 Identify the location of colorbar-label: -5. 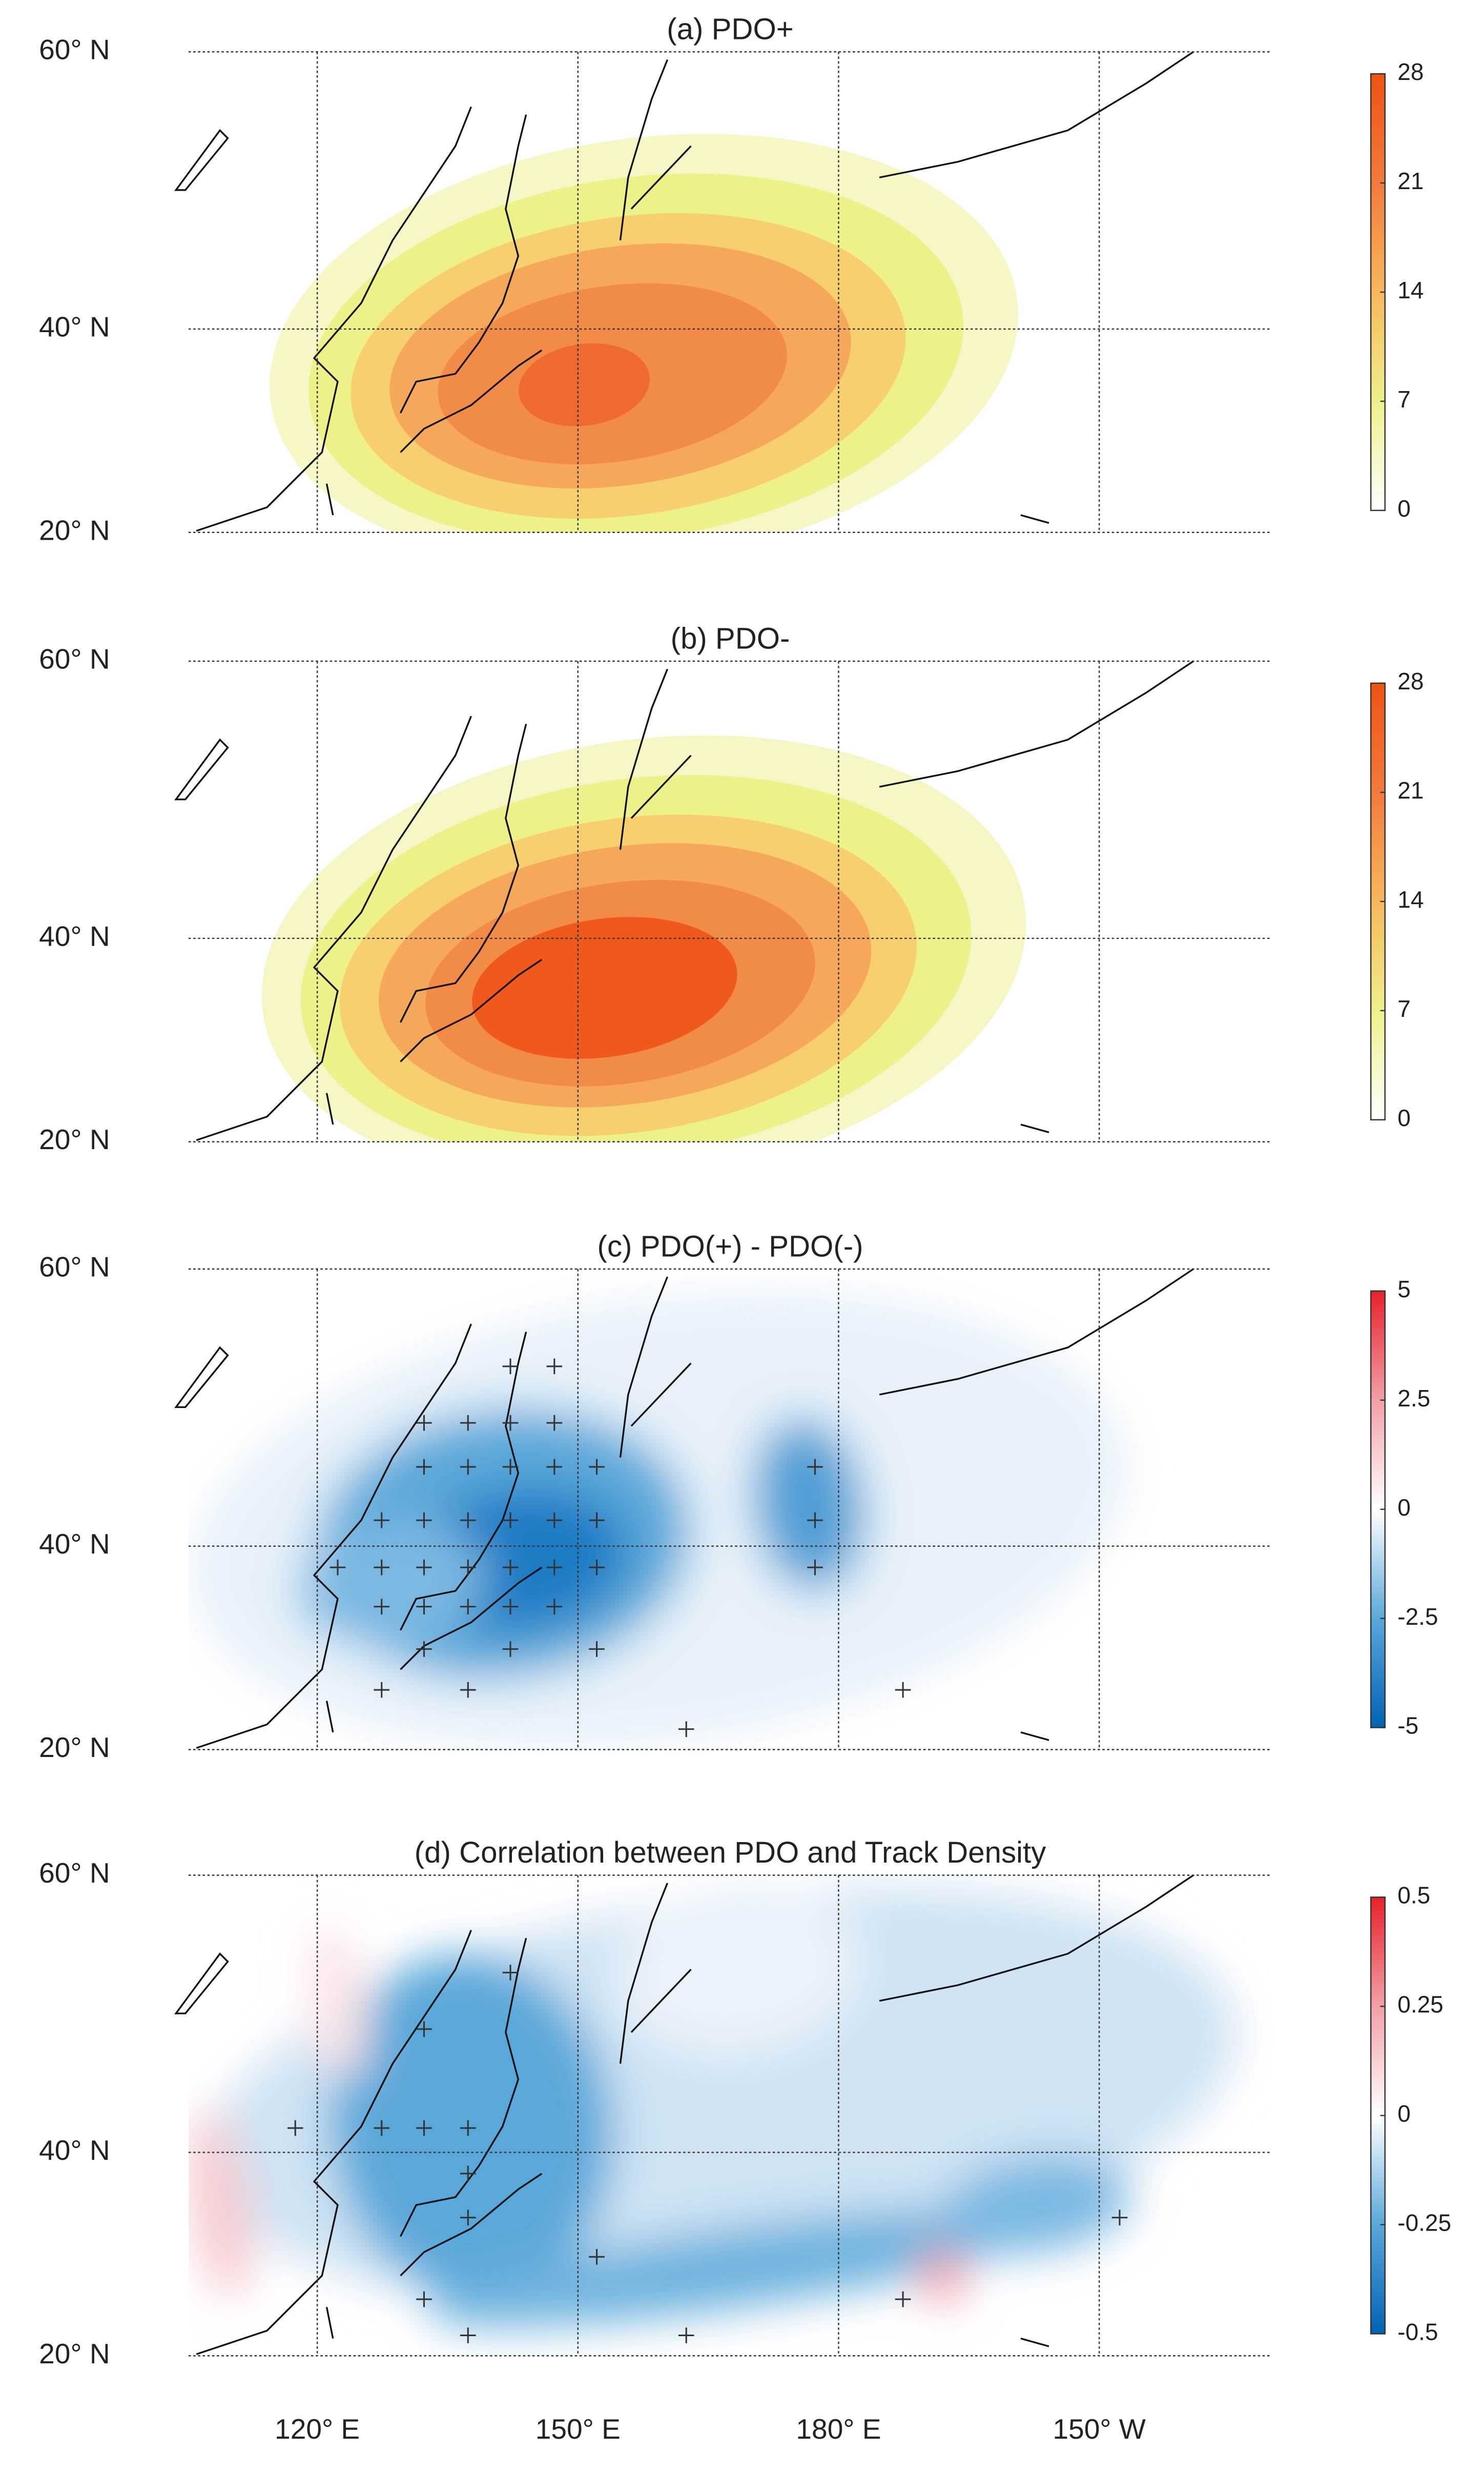
(1408, 1726).